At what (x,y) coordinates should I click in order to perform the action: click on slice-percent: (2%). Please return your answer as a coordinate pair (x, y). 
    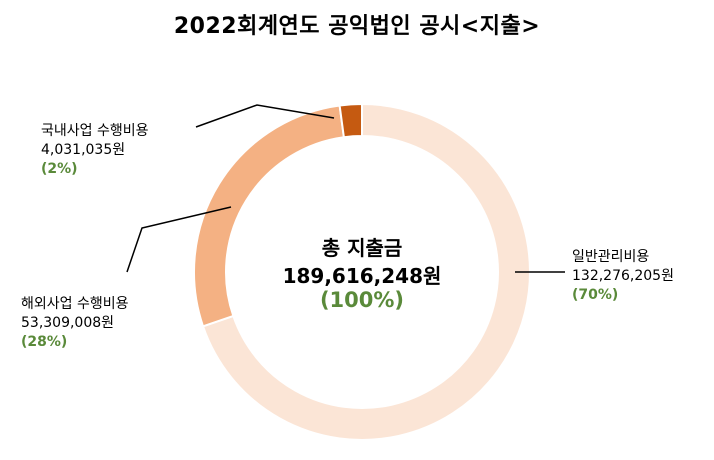
    Looking at the image, I should click on (59, 169).